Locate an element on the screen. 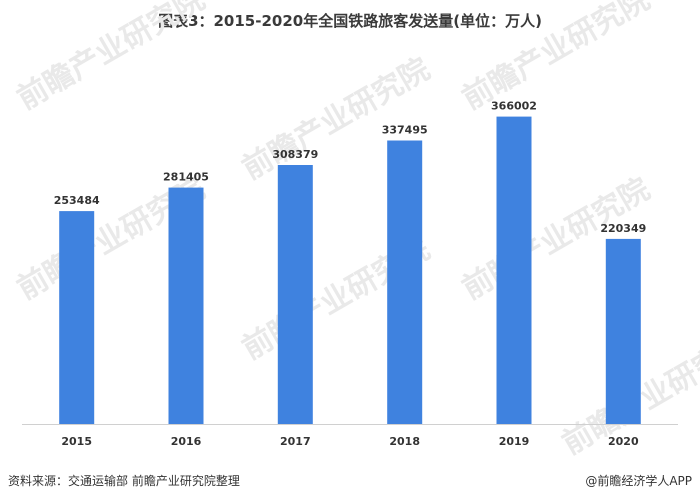  value-label-2017: 308379 is located at coordinates (295, 154).